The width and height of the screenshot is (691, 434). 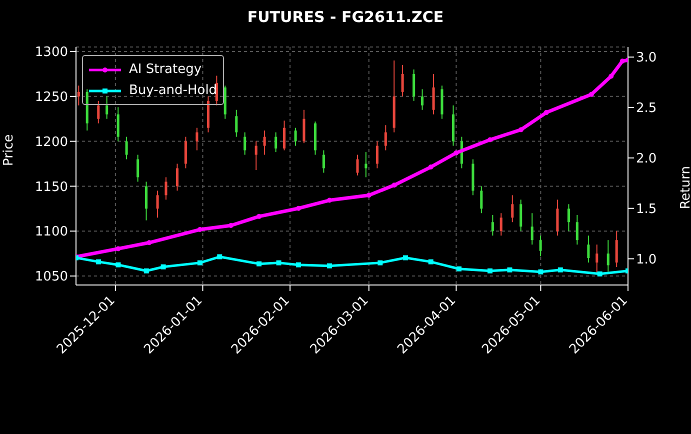 I want to click on y-tick-label: 1250, so click(x=51, y=98).